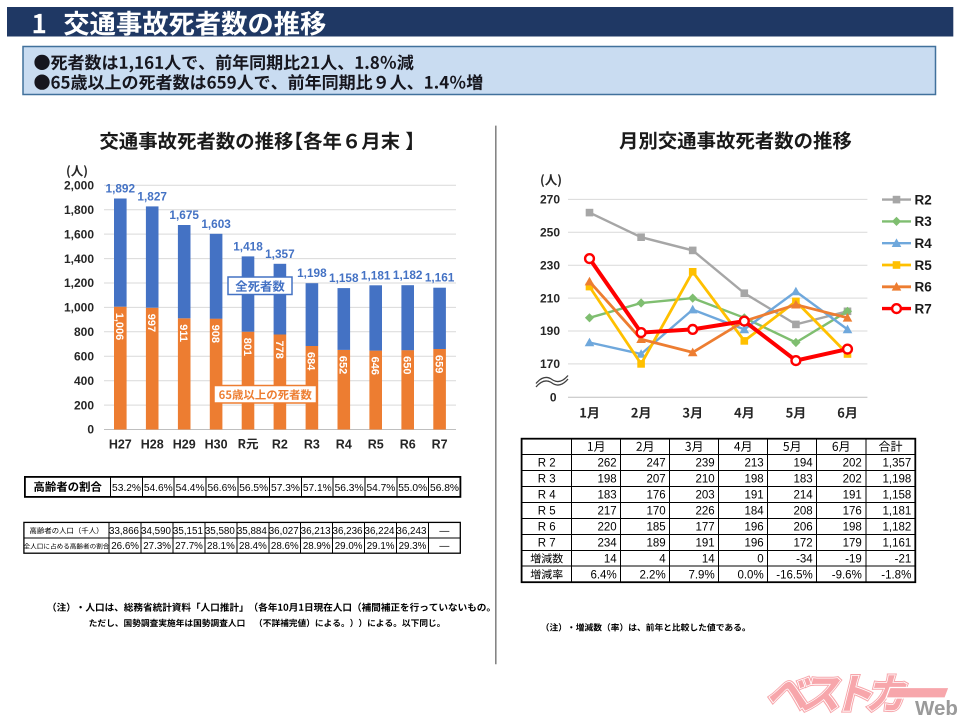  I want to click on svg-text: 217, so click(607, 512).